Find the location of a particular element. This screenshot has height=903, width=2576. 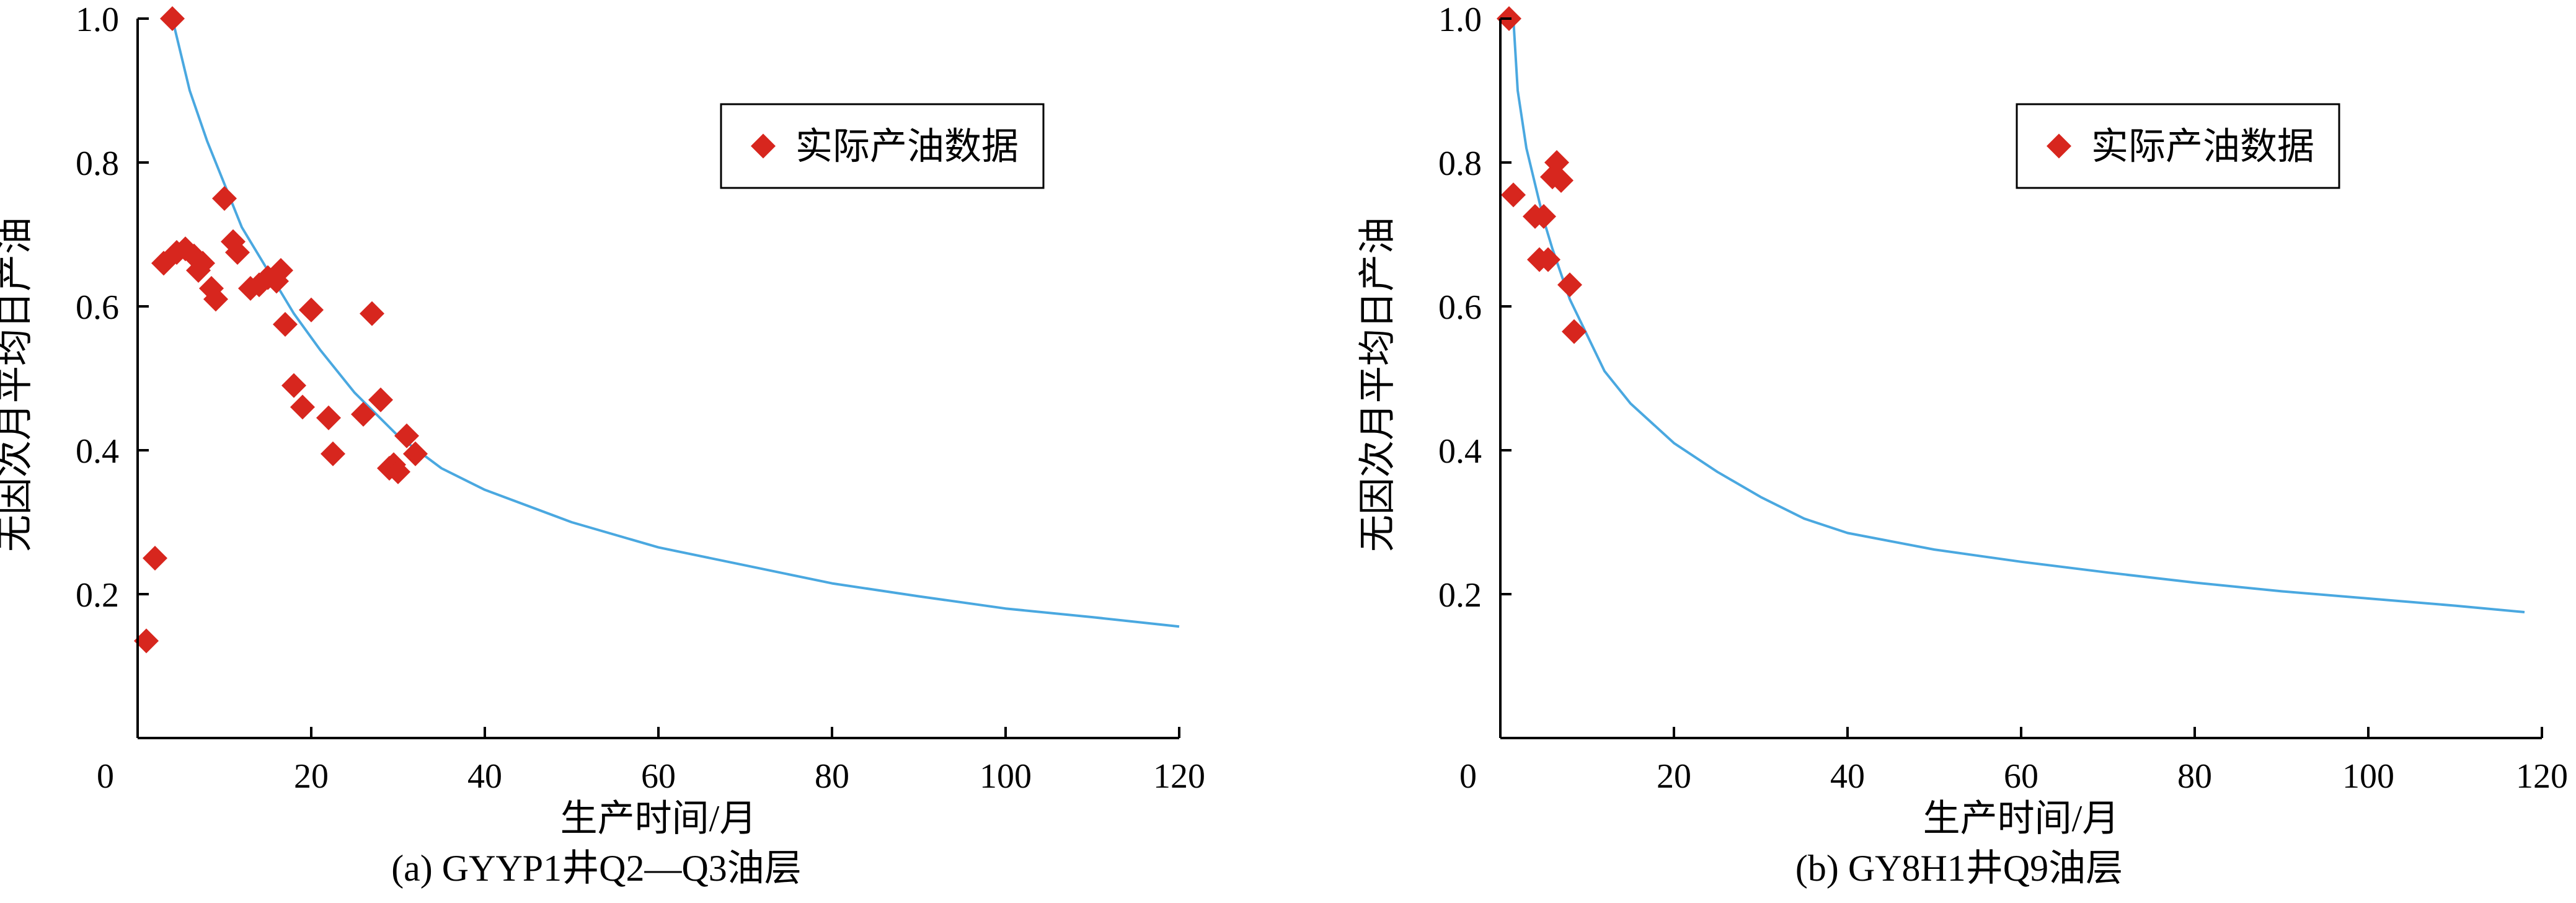

x-tick-label-b-60: 60 is located at coordinates (2021, 776).